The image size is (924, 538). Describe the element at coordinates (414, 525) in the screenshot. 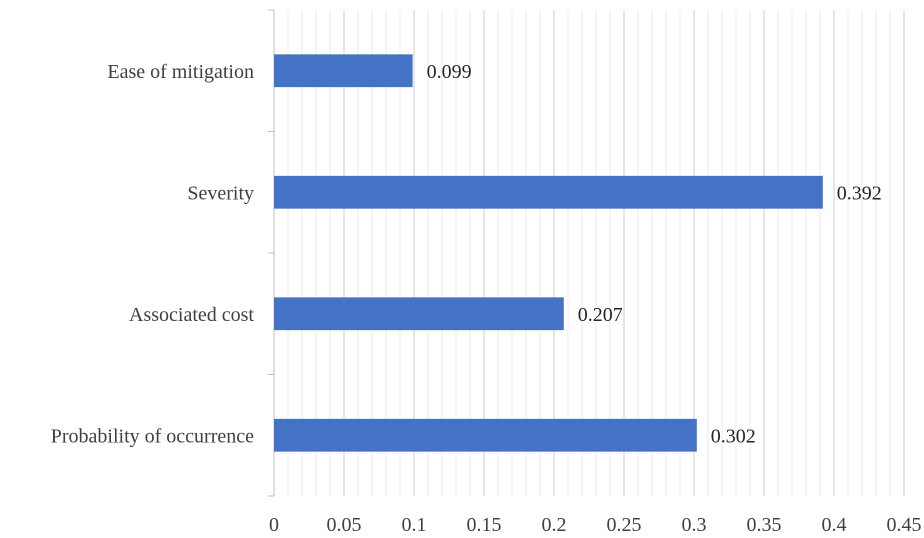

I see `x-tick-label: 0.1` at that location.